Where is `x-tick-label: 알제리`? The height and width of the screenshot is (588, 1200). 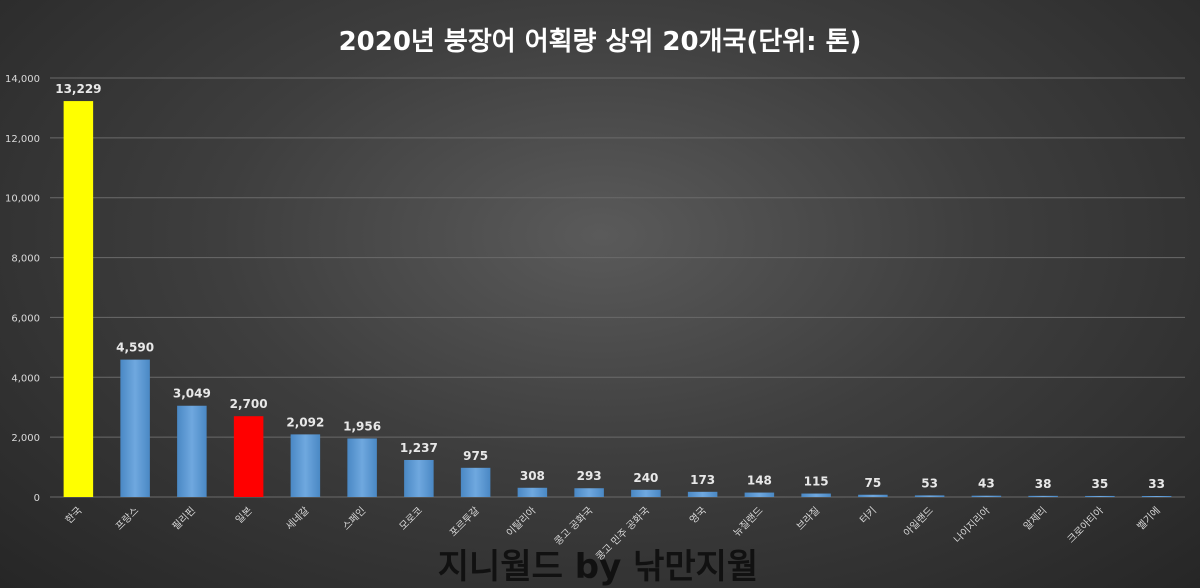 x-tick-label: 알제리 is located at coordinates (1035, 519).